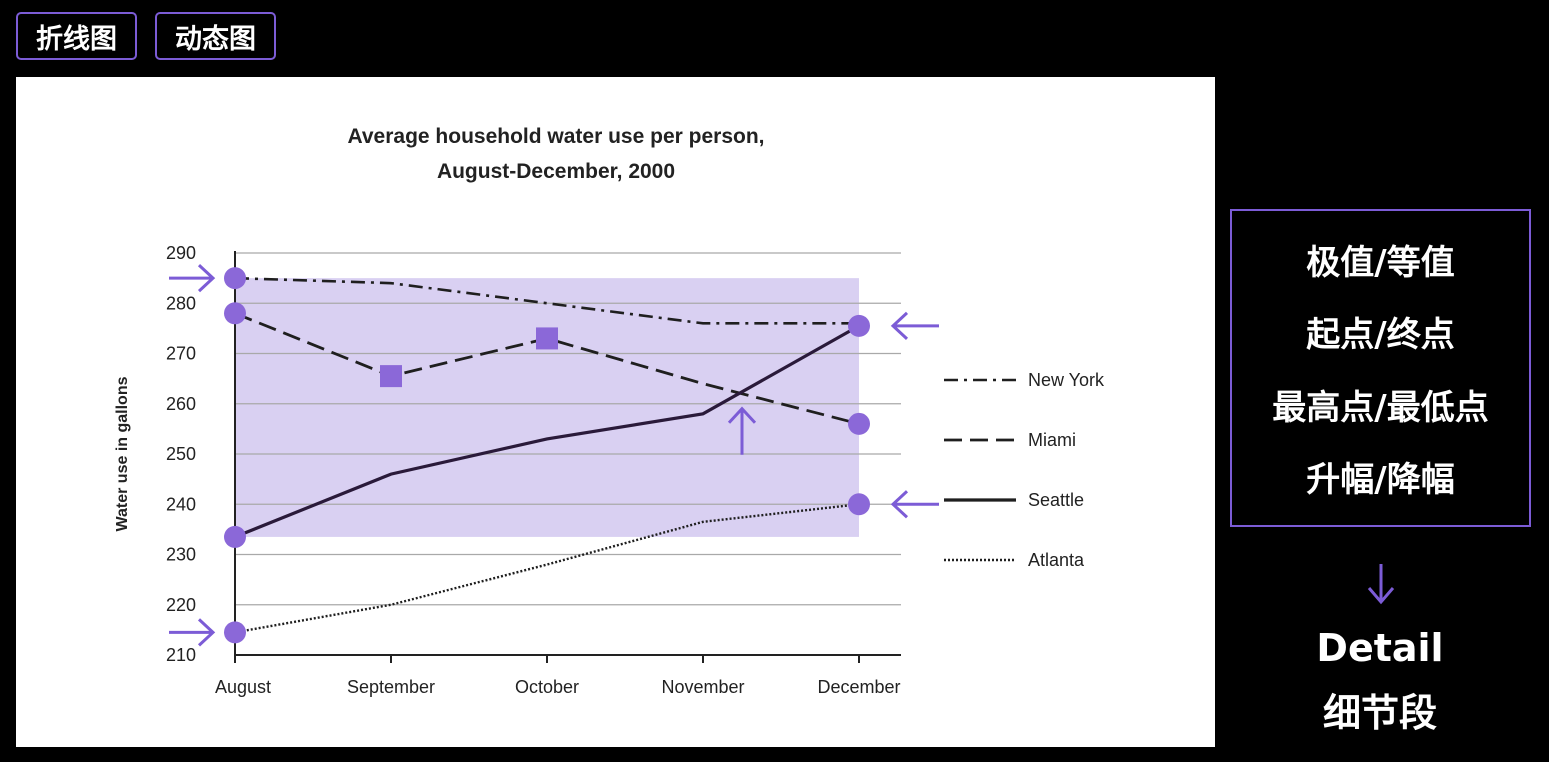  What do you see at coordinates (181, 253) in the screenshot?
I see `y-tick-label: 290` at bounding box center [181, 253].